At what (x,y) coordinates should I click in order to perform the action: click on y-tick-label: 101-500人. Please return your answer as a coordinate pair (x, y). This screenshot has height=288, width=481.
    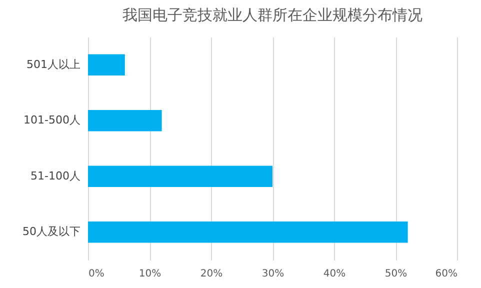
    Looking at the image, I should click on (52, 120).